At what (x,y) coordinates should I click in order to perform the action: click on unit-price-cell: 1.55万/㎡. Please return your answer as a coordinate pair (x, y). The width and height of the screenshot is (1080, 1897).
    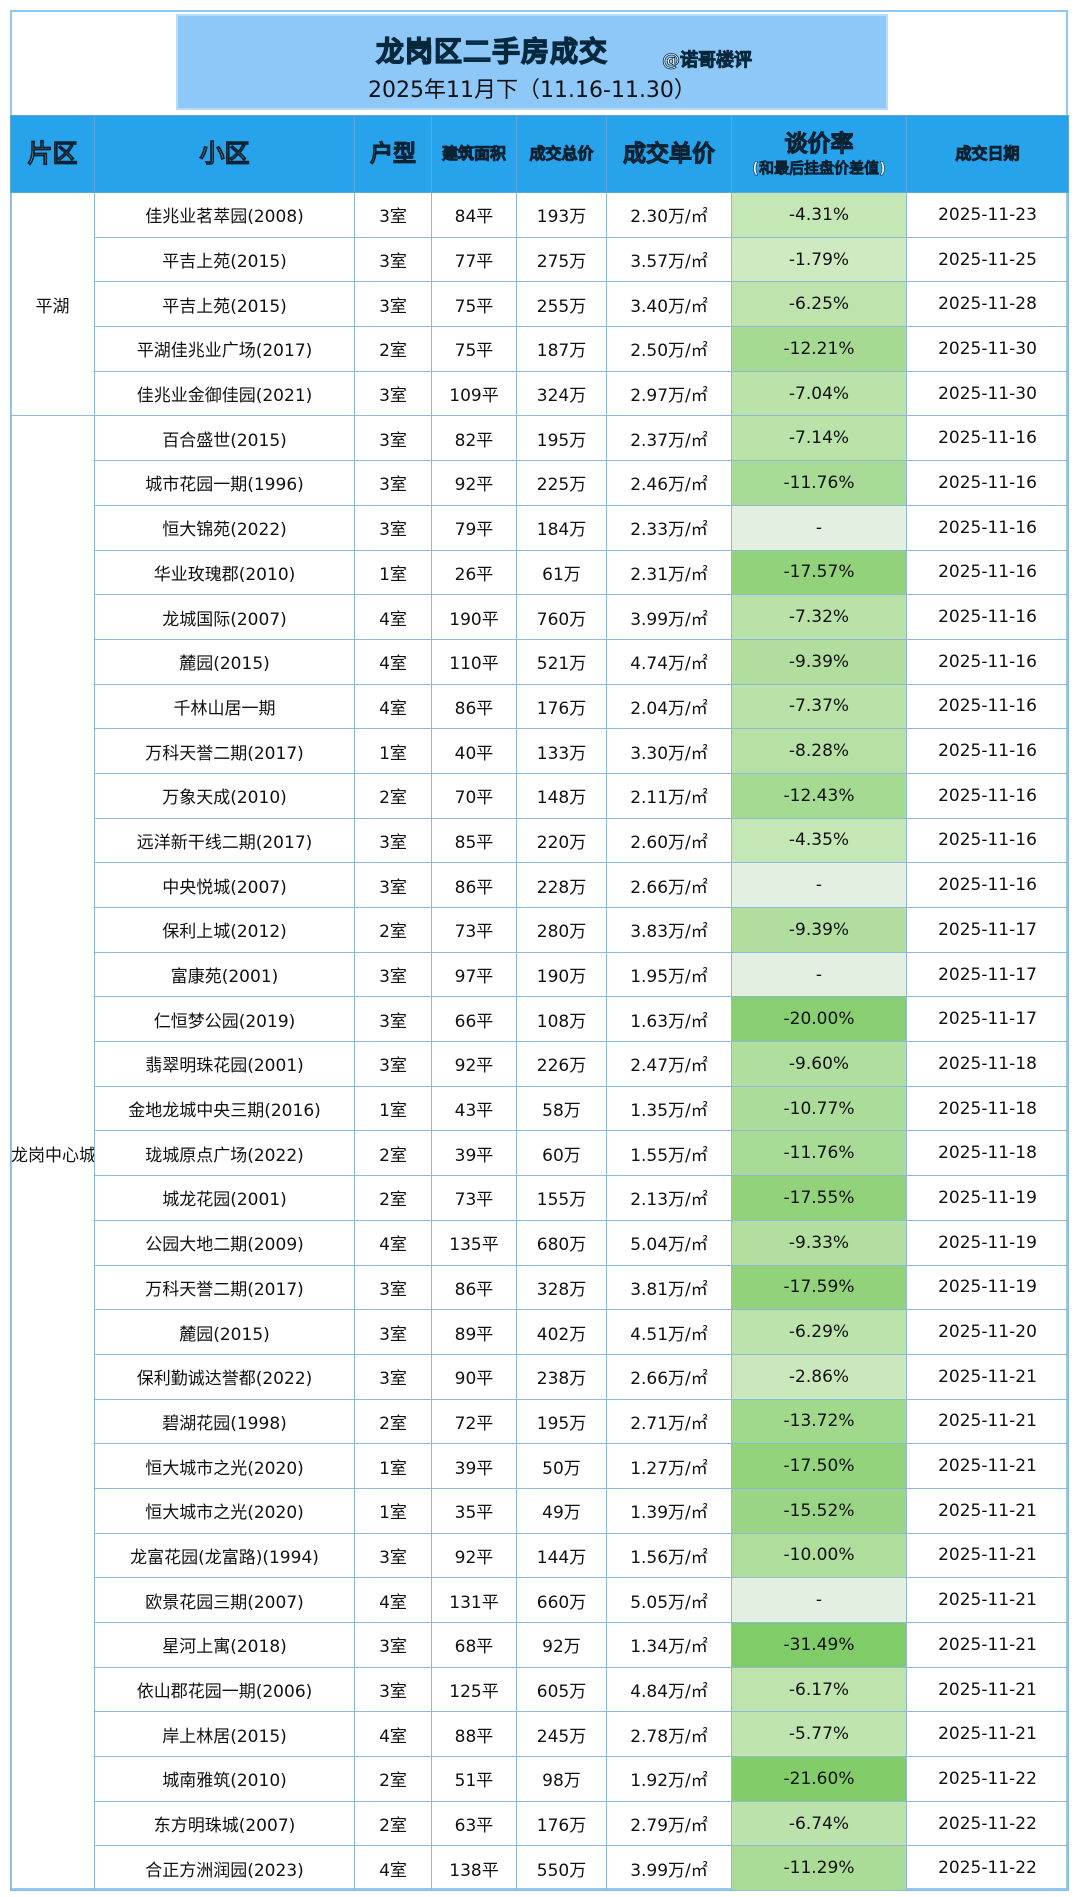
    Looking at the image, I should click on (669, 1153).